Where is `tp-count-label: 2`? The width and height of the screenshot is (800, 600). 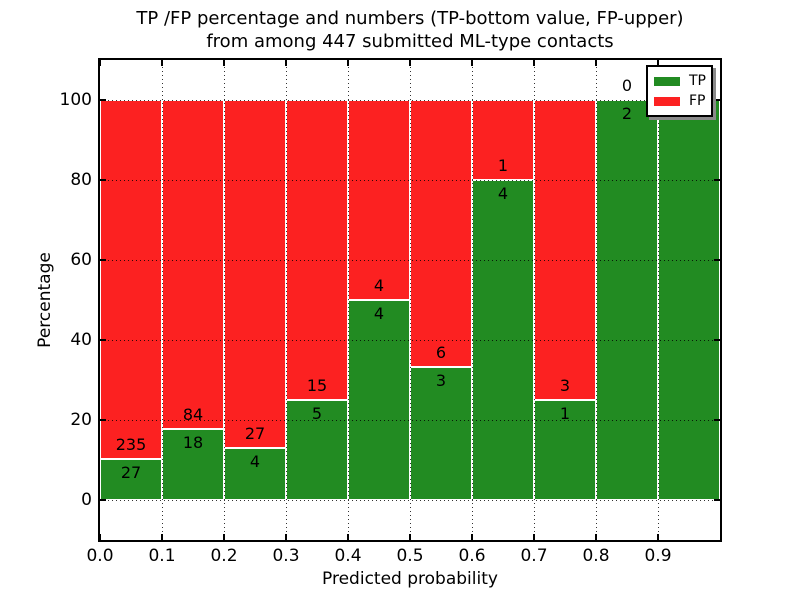
tp-count-label: 2 is located at coordinates (627, 113).